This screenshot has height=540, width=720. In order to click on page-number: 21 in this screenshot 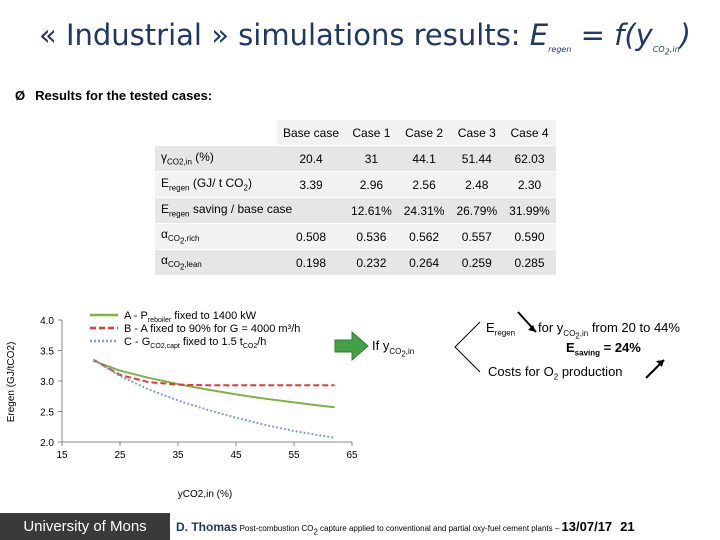, I will do `click(627, 526)`.